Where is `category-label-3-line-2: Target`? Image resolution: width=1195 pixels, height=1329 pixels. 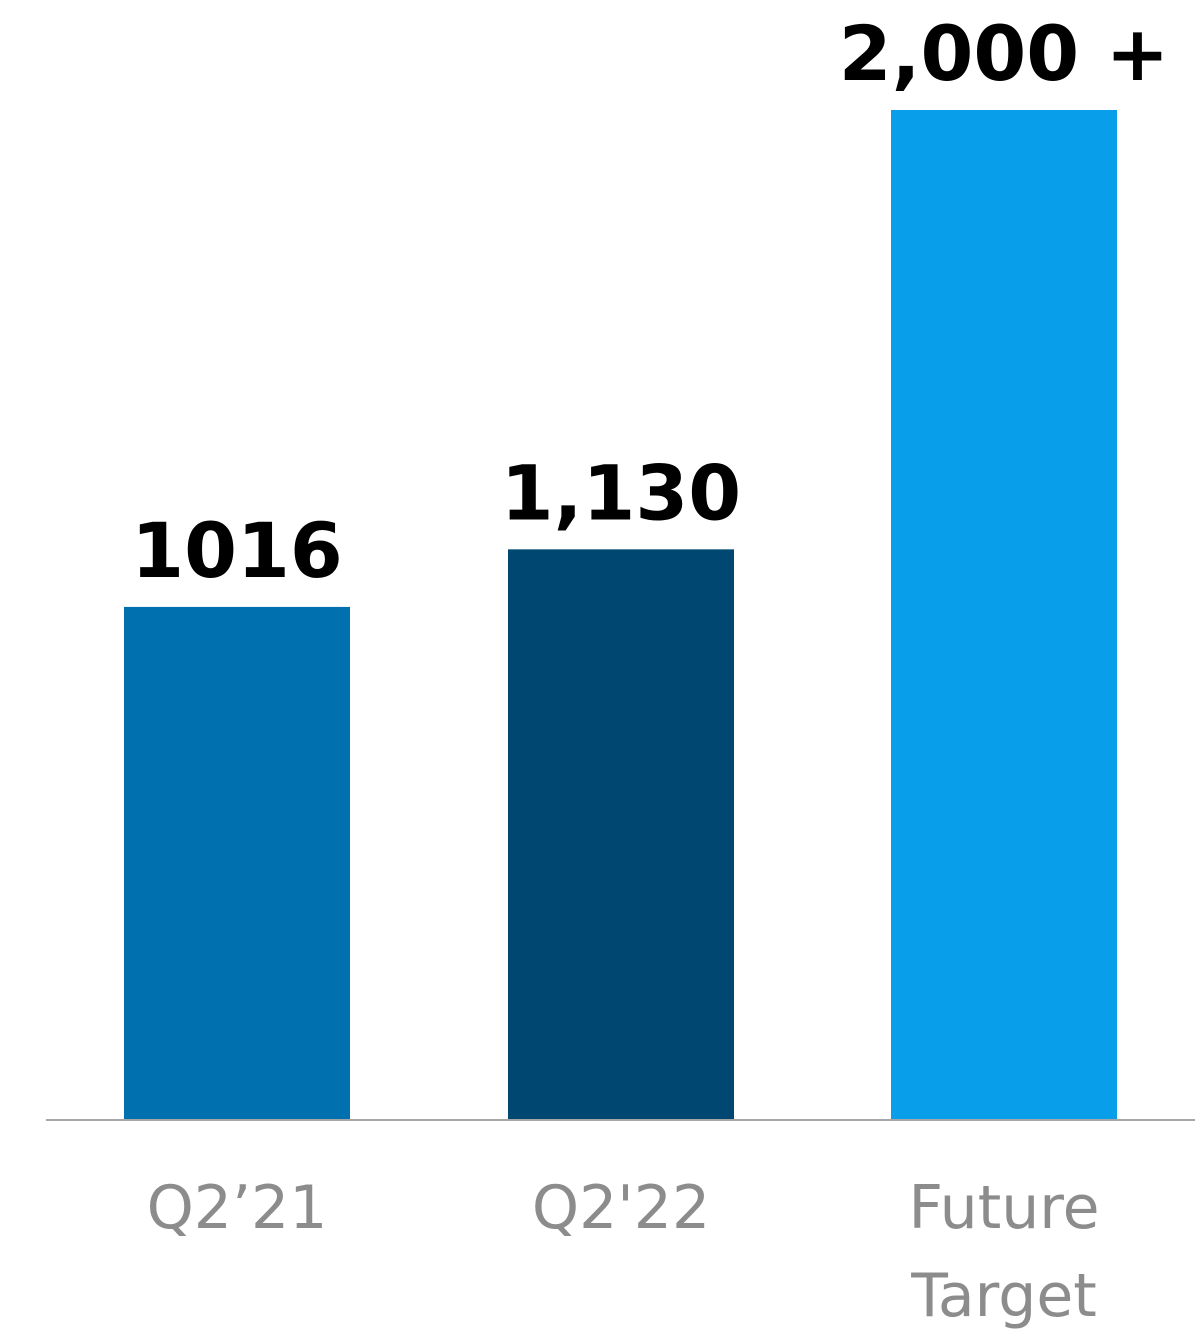 category-label-3-line-2: Target is located at coordinates (1003, 1295).